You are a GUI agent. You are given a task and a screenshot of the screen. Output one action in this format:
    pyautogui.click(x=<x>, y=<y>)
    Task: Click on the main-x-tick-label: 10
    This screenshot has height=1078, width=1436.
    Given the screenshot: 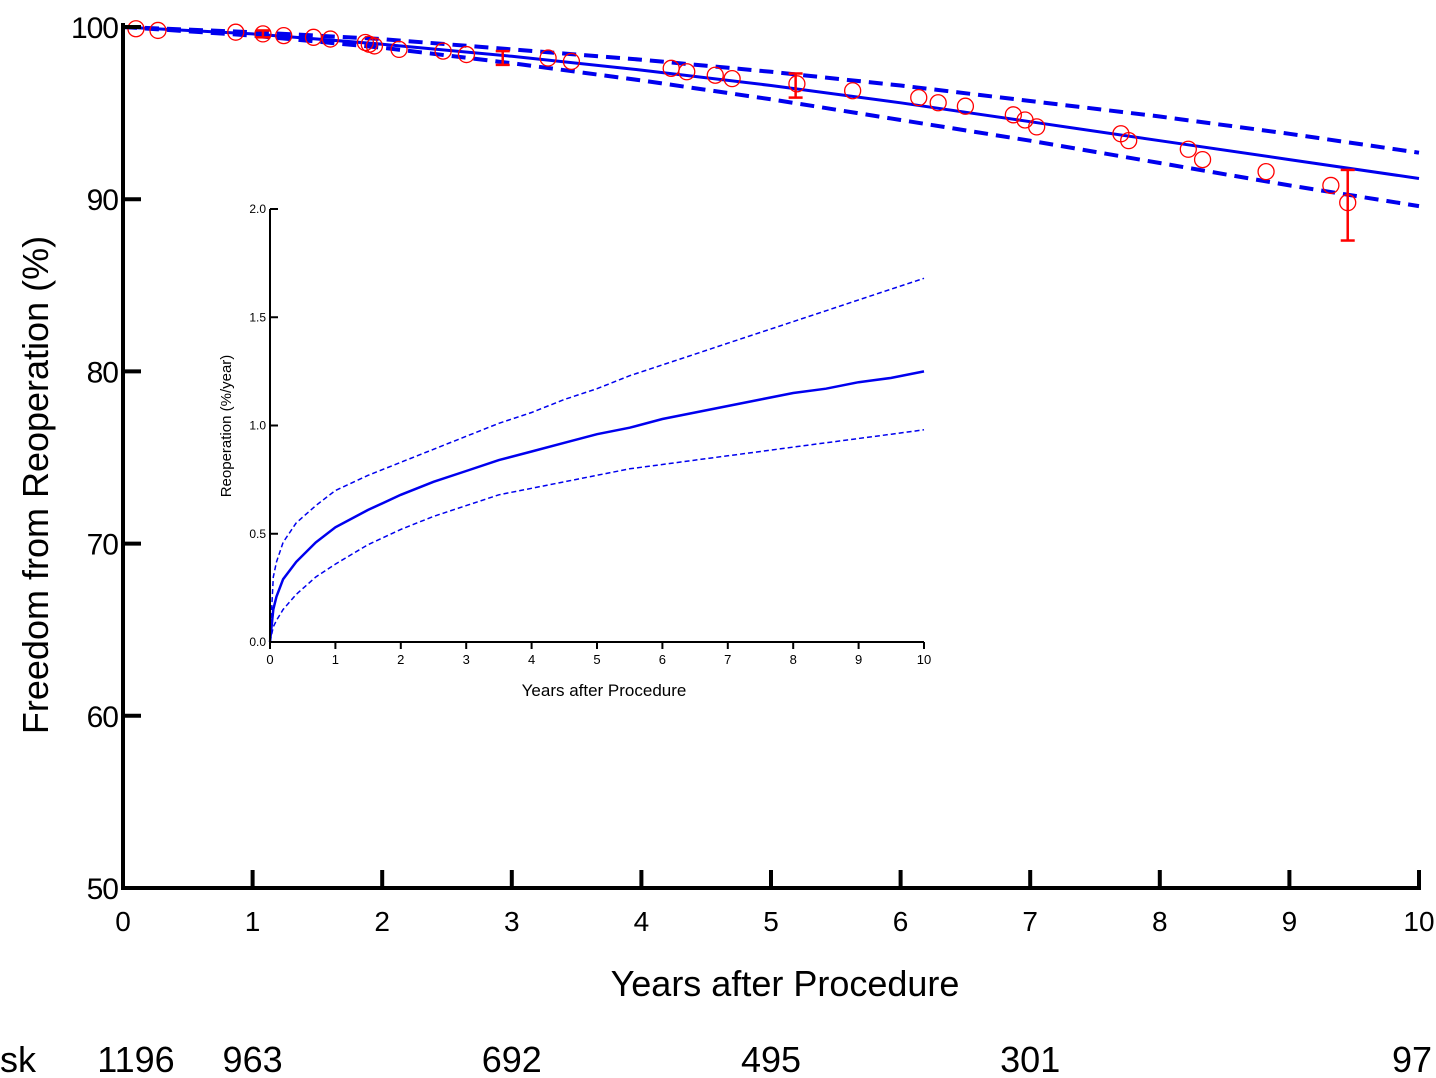 What is the action you would take?
    pyautogui.click(x=1418, y=921)
    